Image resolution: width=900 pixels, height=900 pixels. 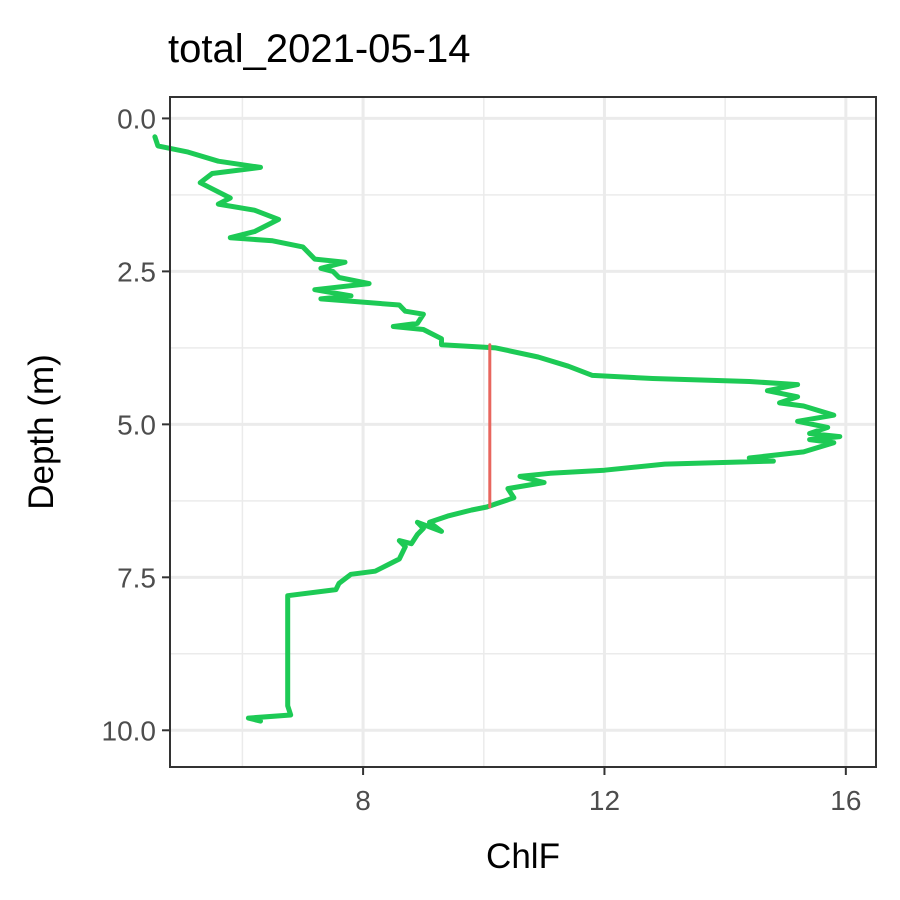 What do you see at coordinates (319, 49) in the screenshot?
I see `chart-title: total_2021-05-14` at bounding box center [319, 49].